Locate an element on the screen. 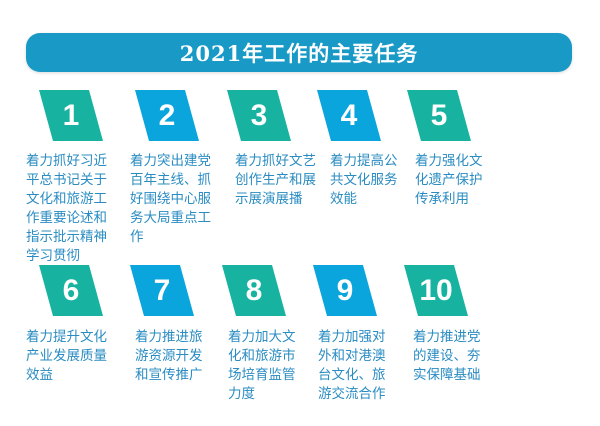 The width and height of the screenshot is (600, 426). task-number: 1 is located at coordinates (71, 115).